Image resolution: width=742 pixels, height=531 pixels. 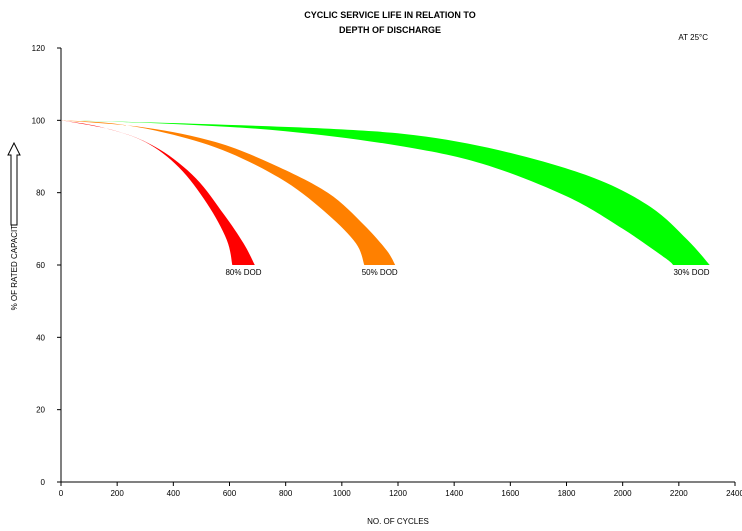 I want to click on y-axis-label: % OF RATED CAPACITY, so click(x=14, y=264).